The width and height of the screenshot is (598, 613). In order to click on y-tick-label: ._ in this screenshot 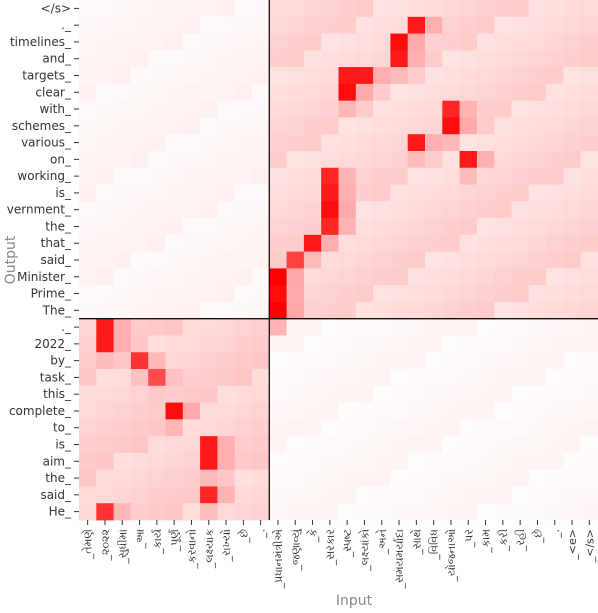, I will do `click(66, 25)`.